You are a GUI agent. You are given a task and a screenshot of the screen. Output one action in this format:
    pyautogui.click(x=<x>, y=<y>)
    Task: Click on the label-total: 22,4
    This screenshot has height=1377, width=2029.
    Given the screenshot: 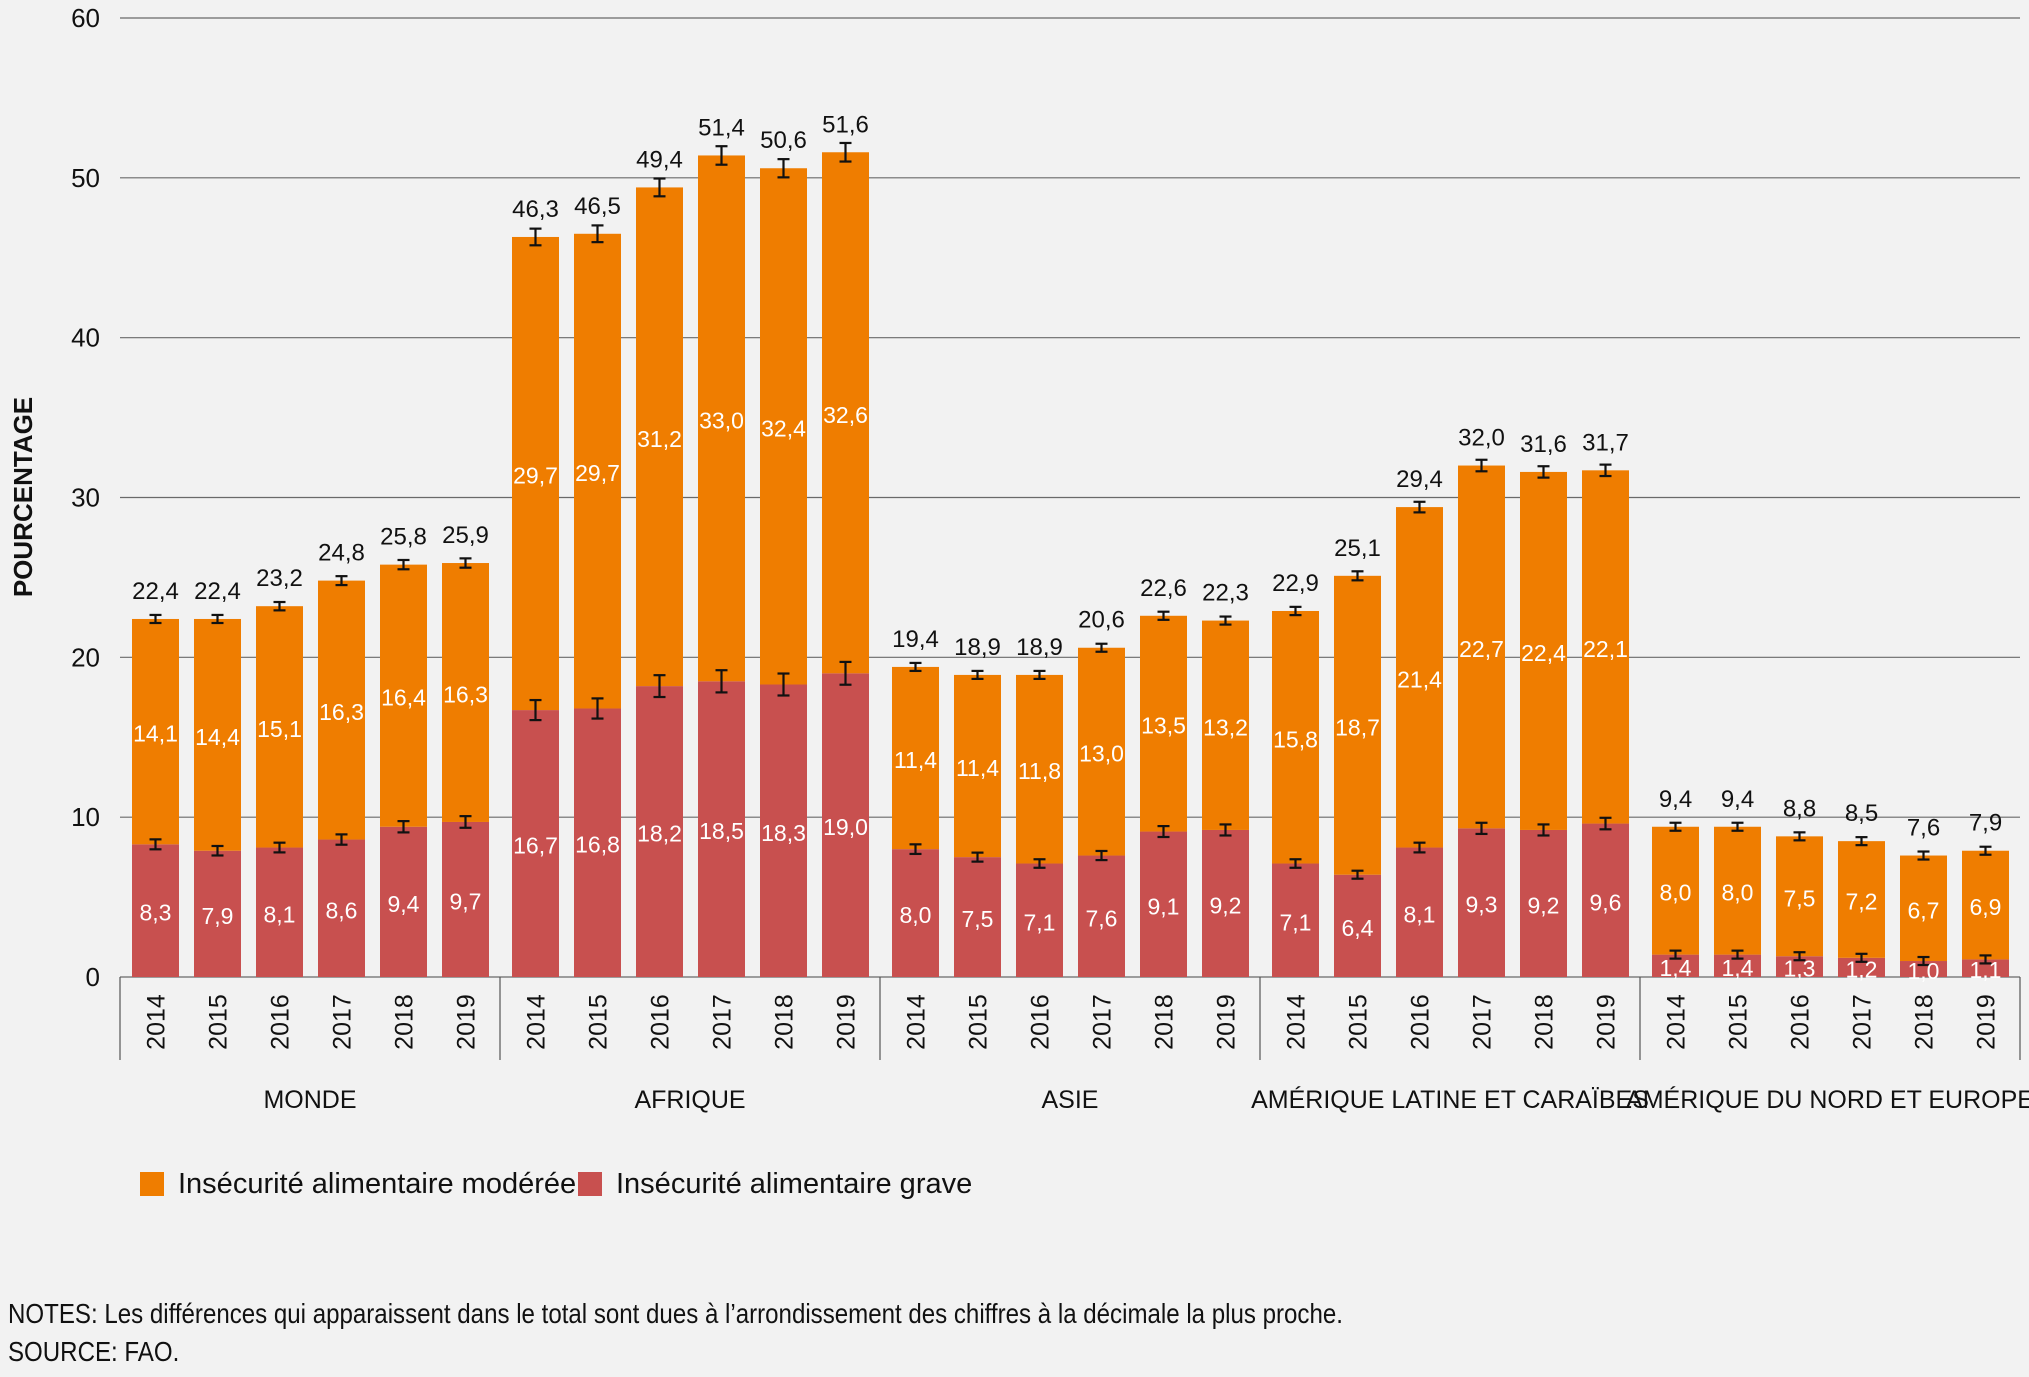 What is the action you would take?
    pyautogui.click(x=155, y=591)
    